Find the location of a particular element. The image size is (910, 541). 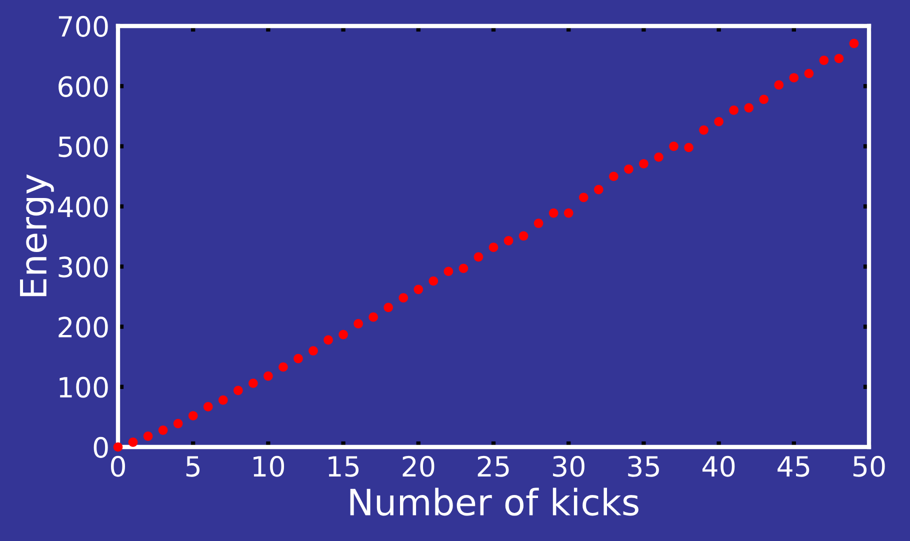

x-tick-label: 50 is located at coordinates (869, 466).